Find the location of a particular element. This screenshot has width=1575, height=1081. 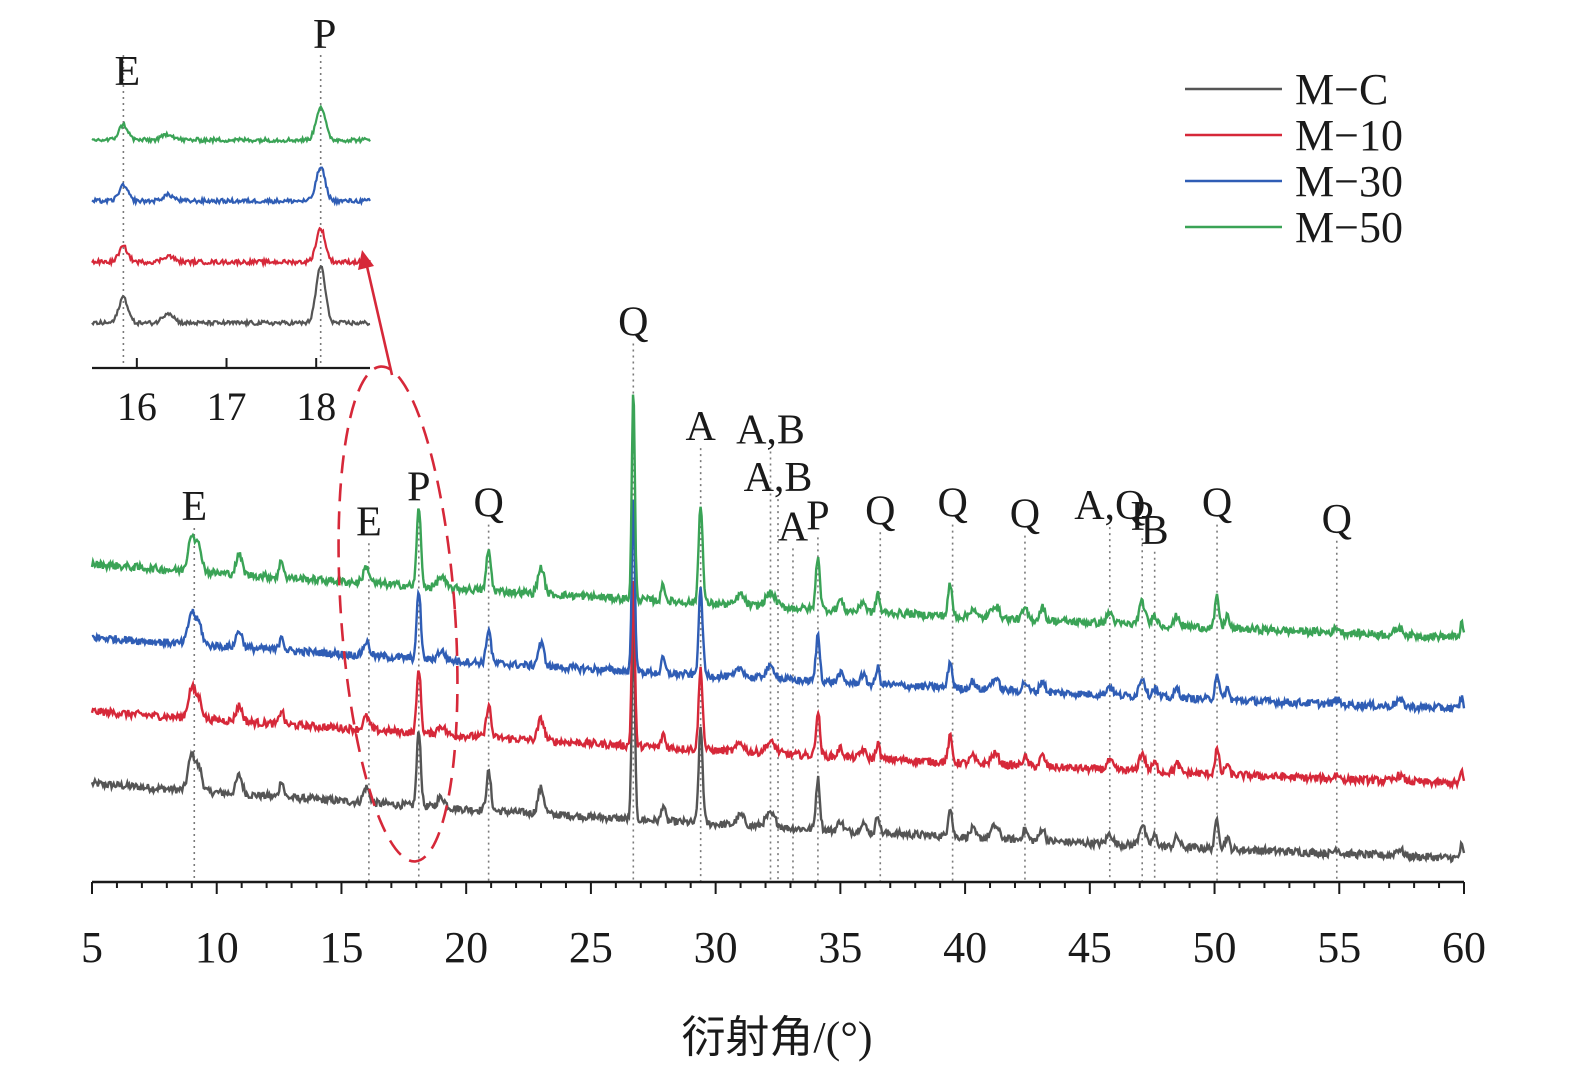

zoom-arrow-line is located at coordinates (379, 318).